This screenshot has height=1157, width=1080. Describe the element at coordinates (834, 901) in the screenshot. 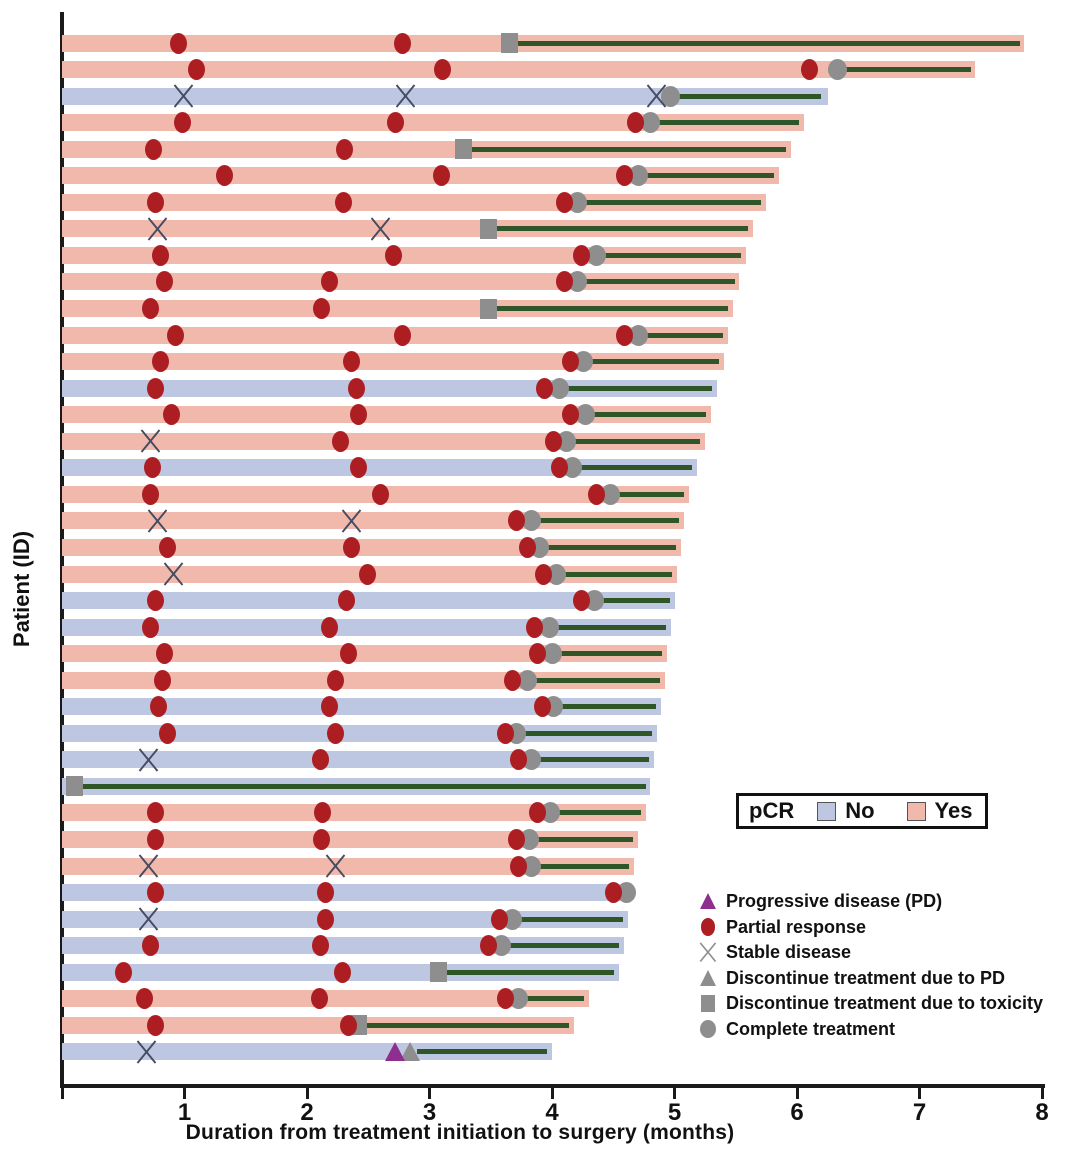

I see `legend-label: Progressive disease (PD)` at that location.